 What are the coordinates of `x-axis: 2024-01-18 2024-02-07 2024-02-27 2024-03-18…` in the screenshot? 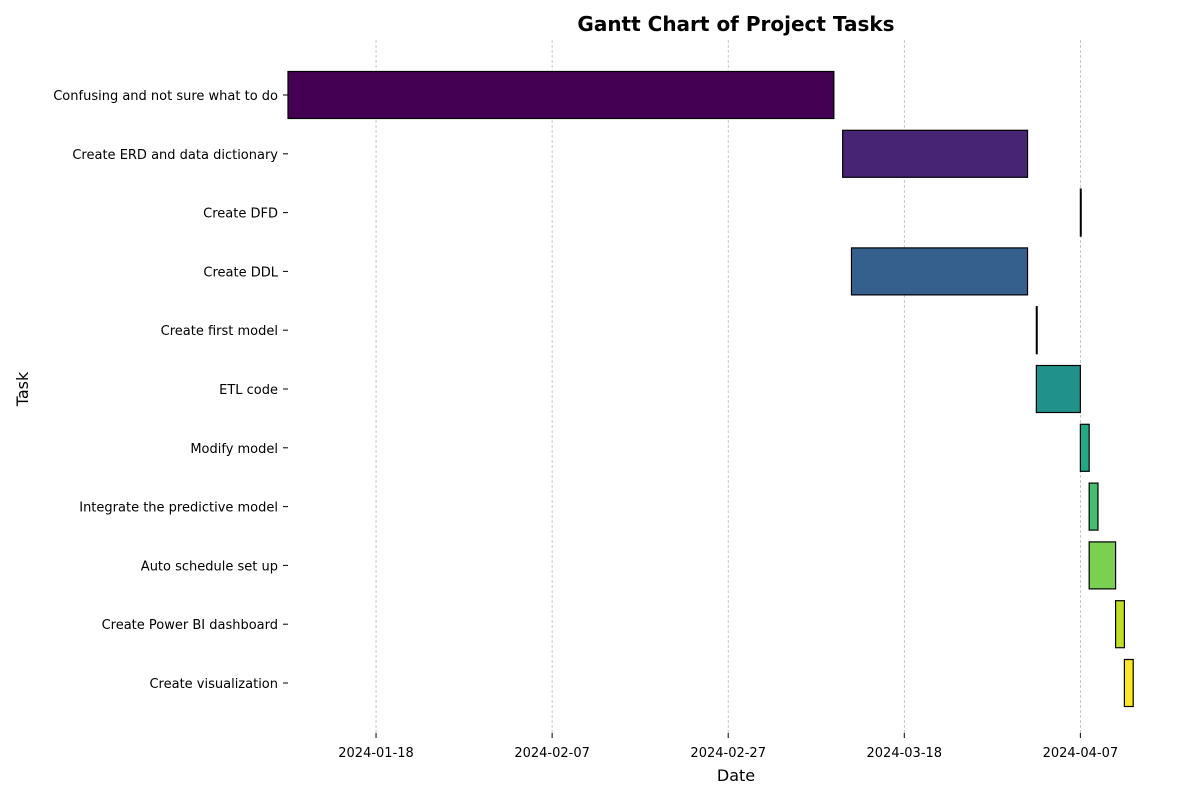 It's located at (728, 747).